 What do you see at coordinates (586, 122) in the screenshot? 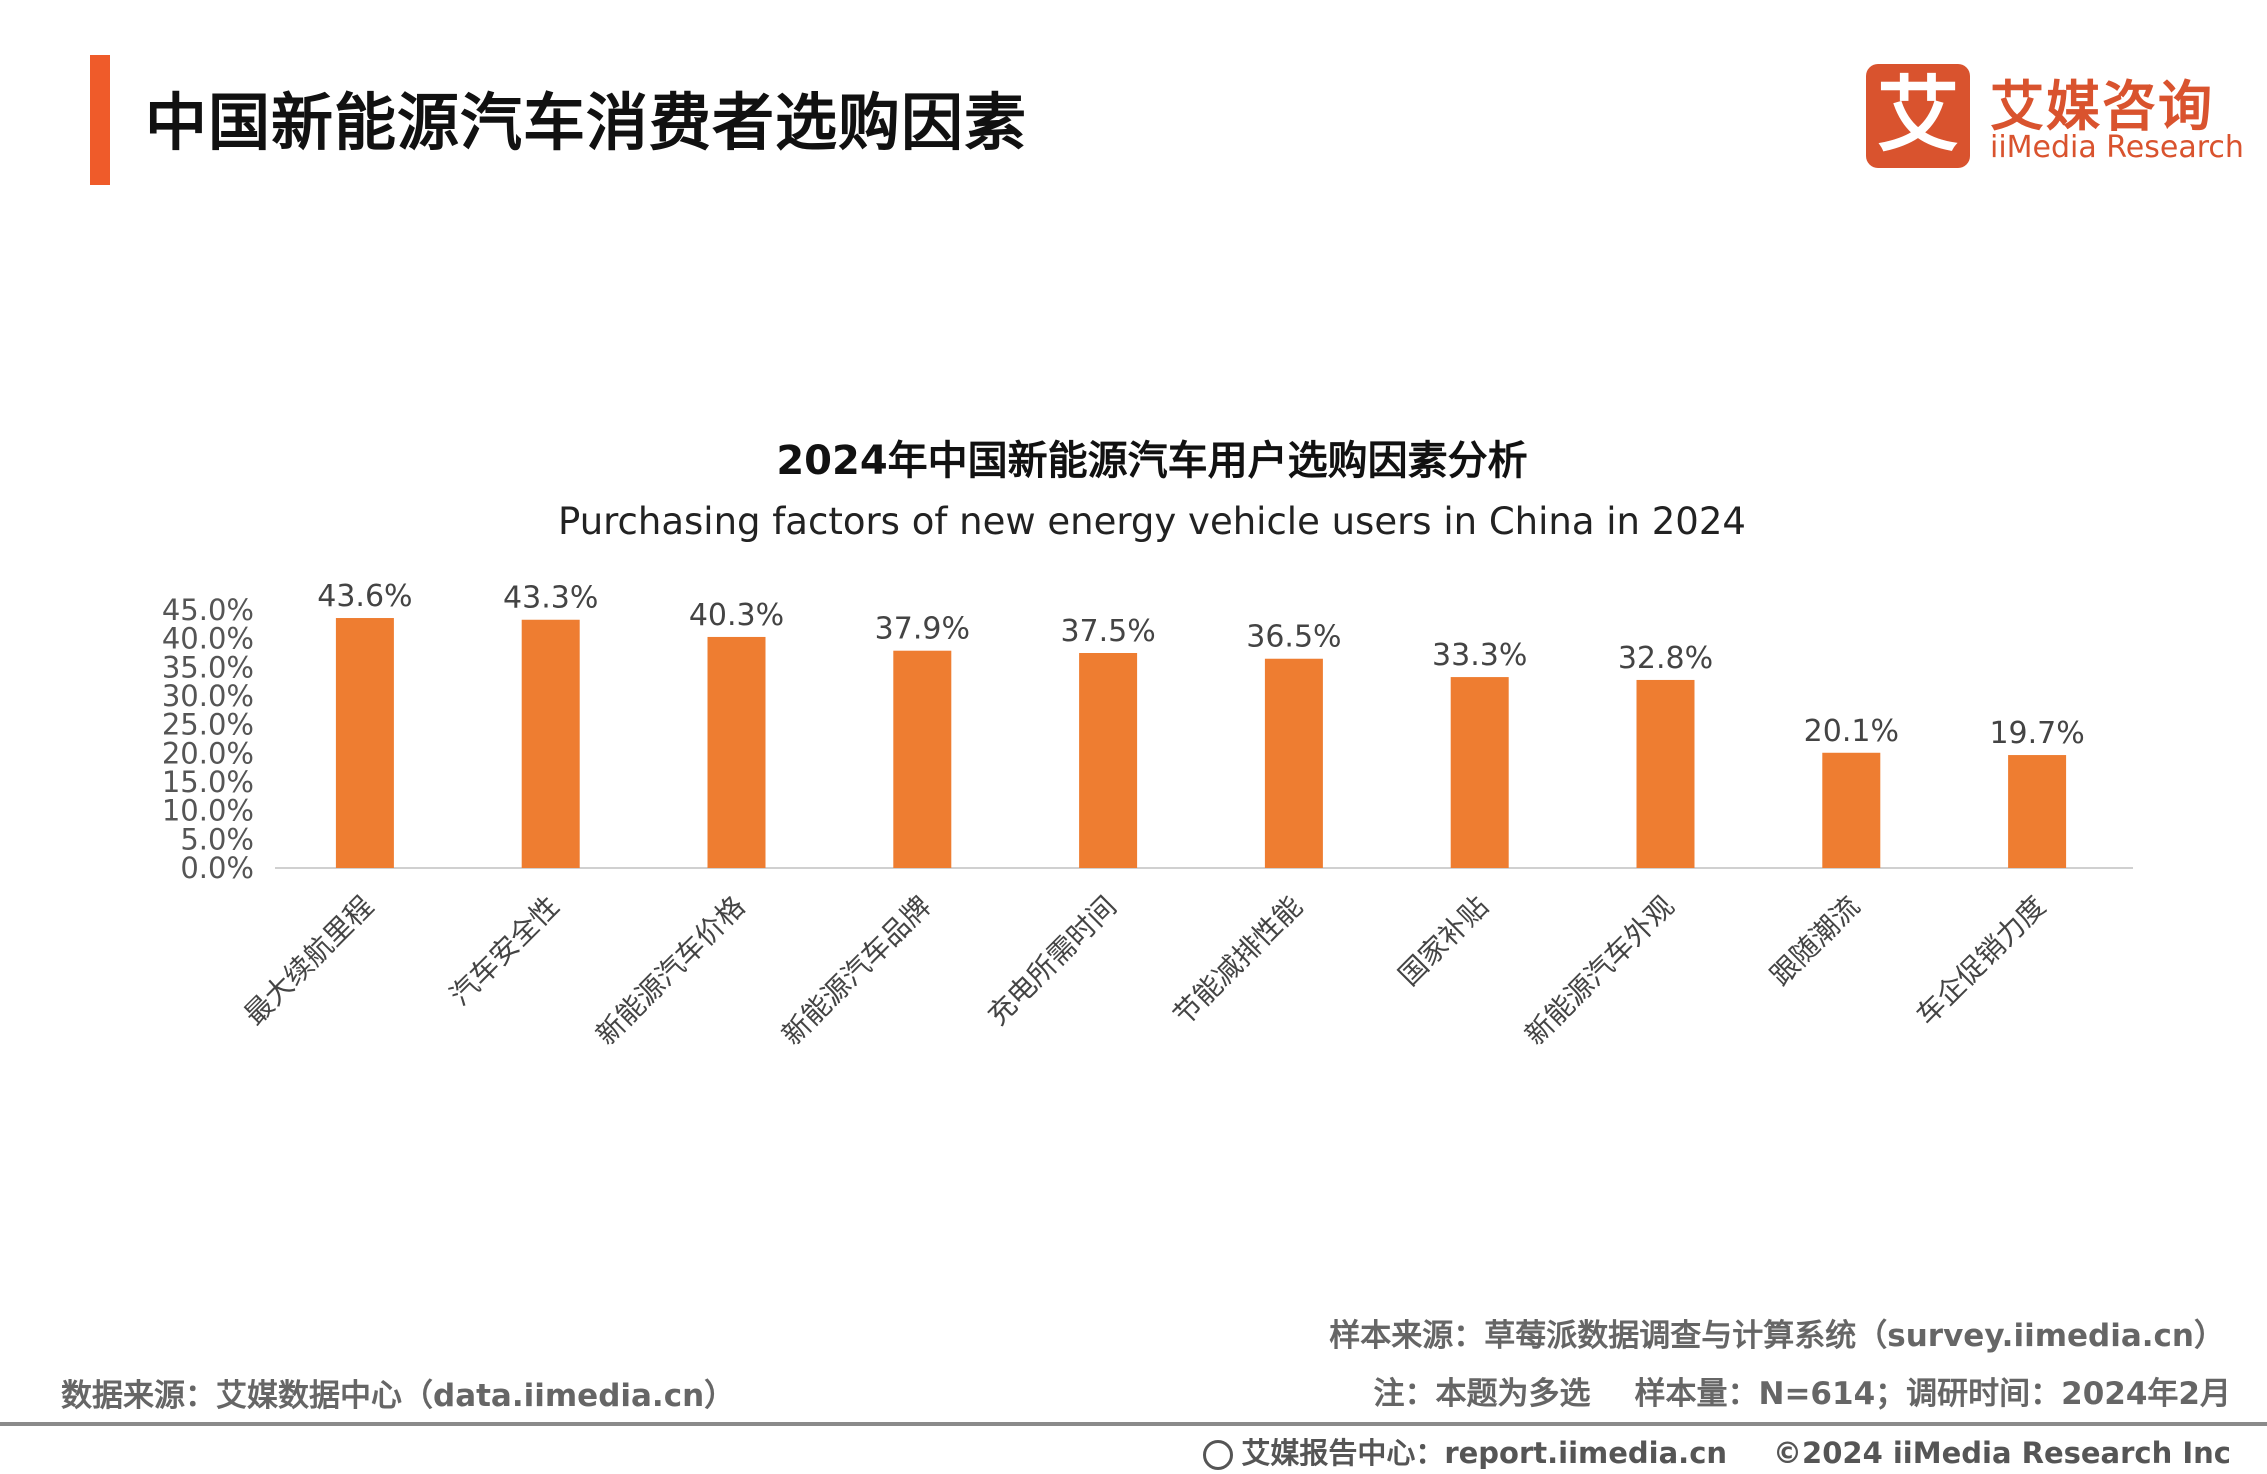
I see `page-title: 中国新能源汽车消费者选购因素` at bounding box center [586, 122].